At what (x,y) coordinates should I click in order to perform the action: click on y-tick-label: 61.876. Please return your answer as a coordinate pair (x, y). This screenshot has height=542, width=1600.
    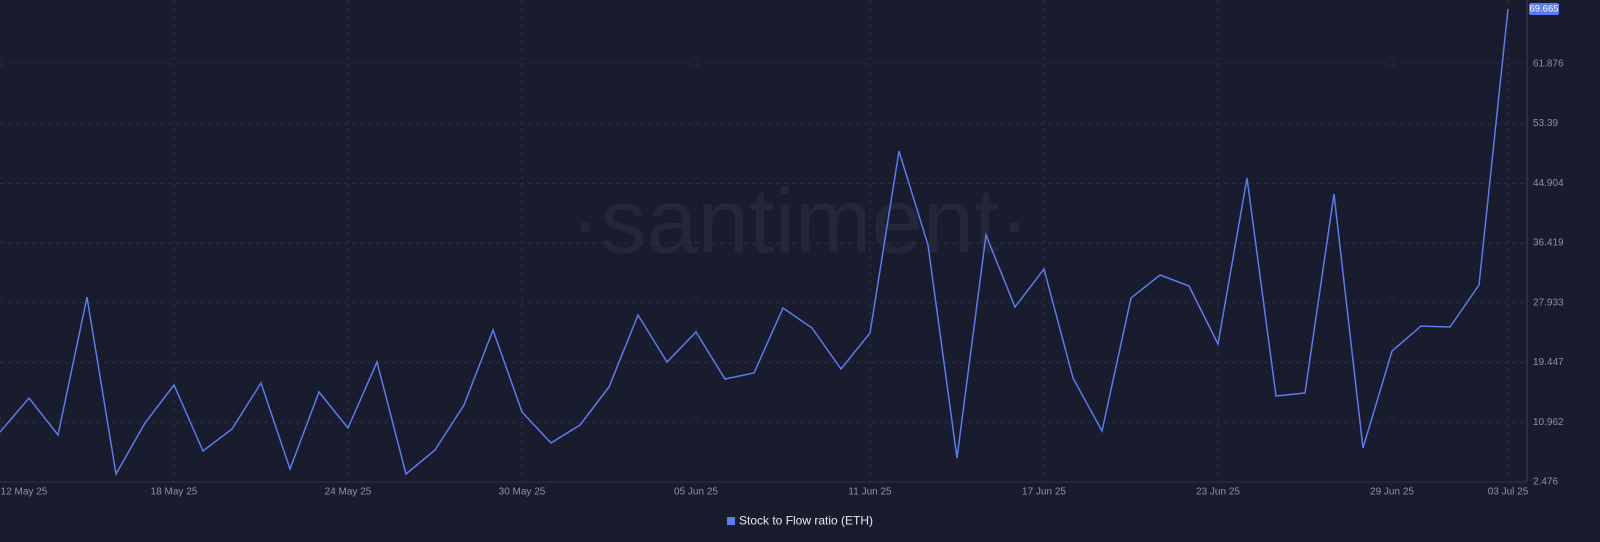
    Looking at the image, I should click on (1548, 64).